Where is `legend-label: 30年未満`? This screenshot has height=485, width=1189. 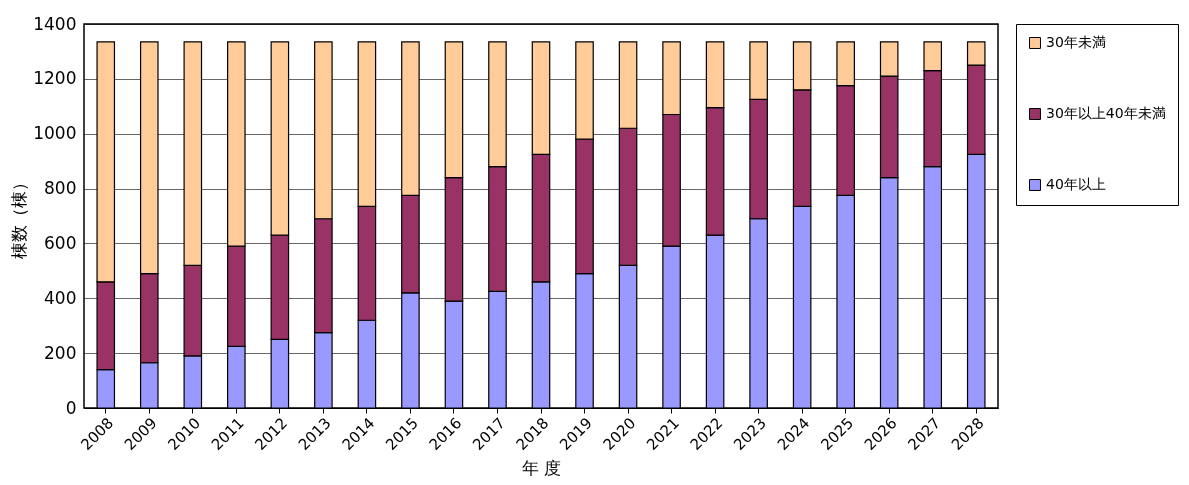 legend-label: 30年未満 is located at coordinates (1076, 42).